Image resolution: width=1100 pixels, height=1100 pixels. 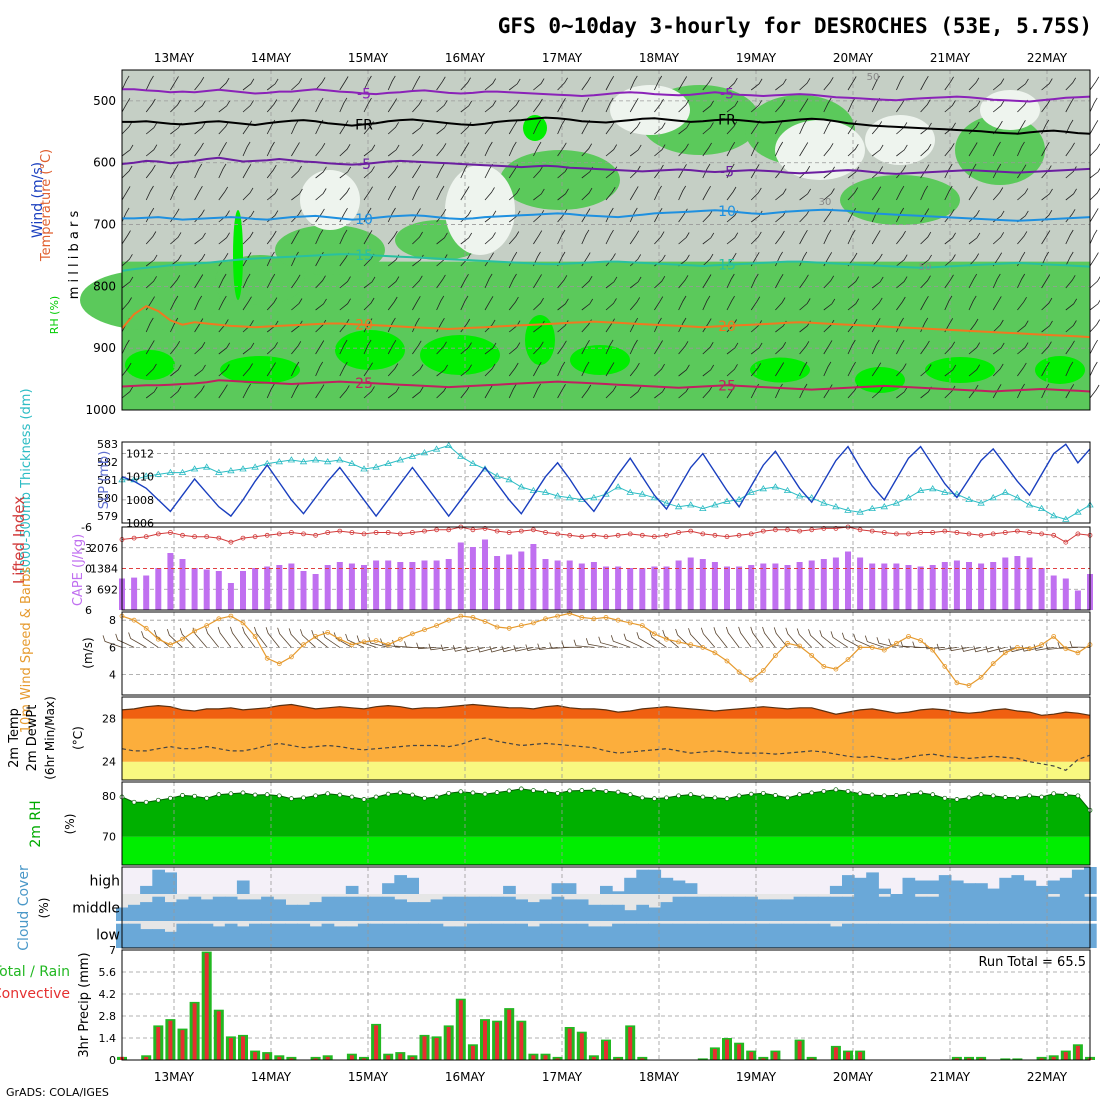 What do you see at coordinates (606, 95) in the screenshot?
I see `isotherm-line` at bounding box center [606, 95].